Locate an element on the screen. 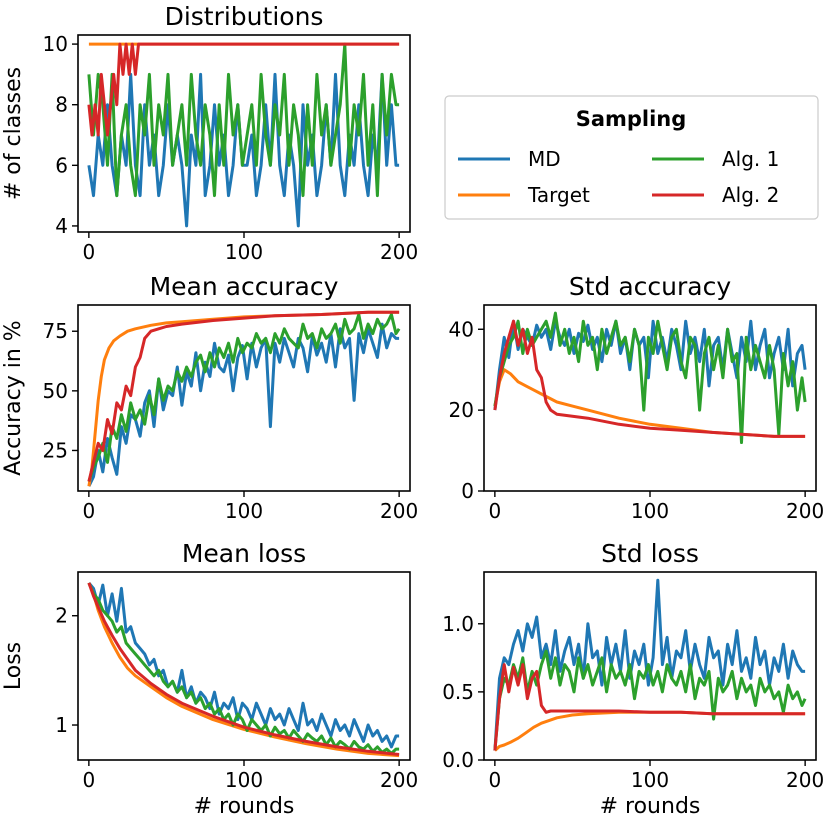 This screenshot has width=830, height=830. mean-accuracy-series-alg2 is located at coordinates (243, 396).